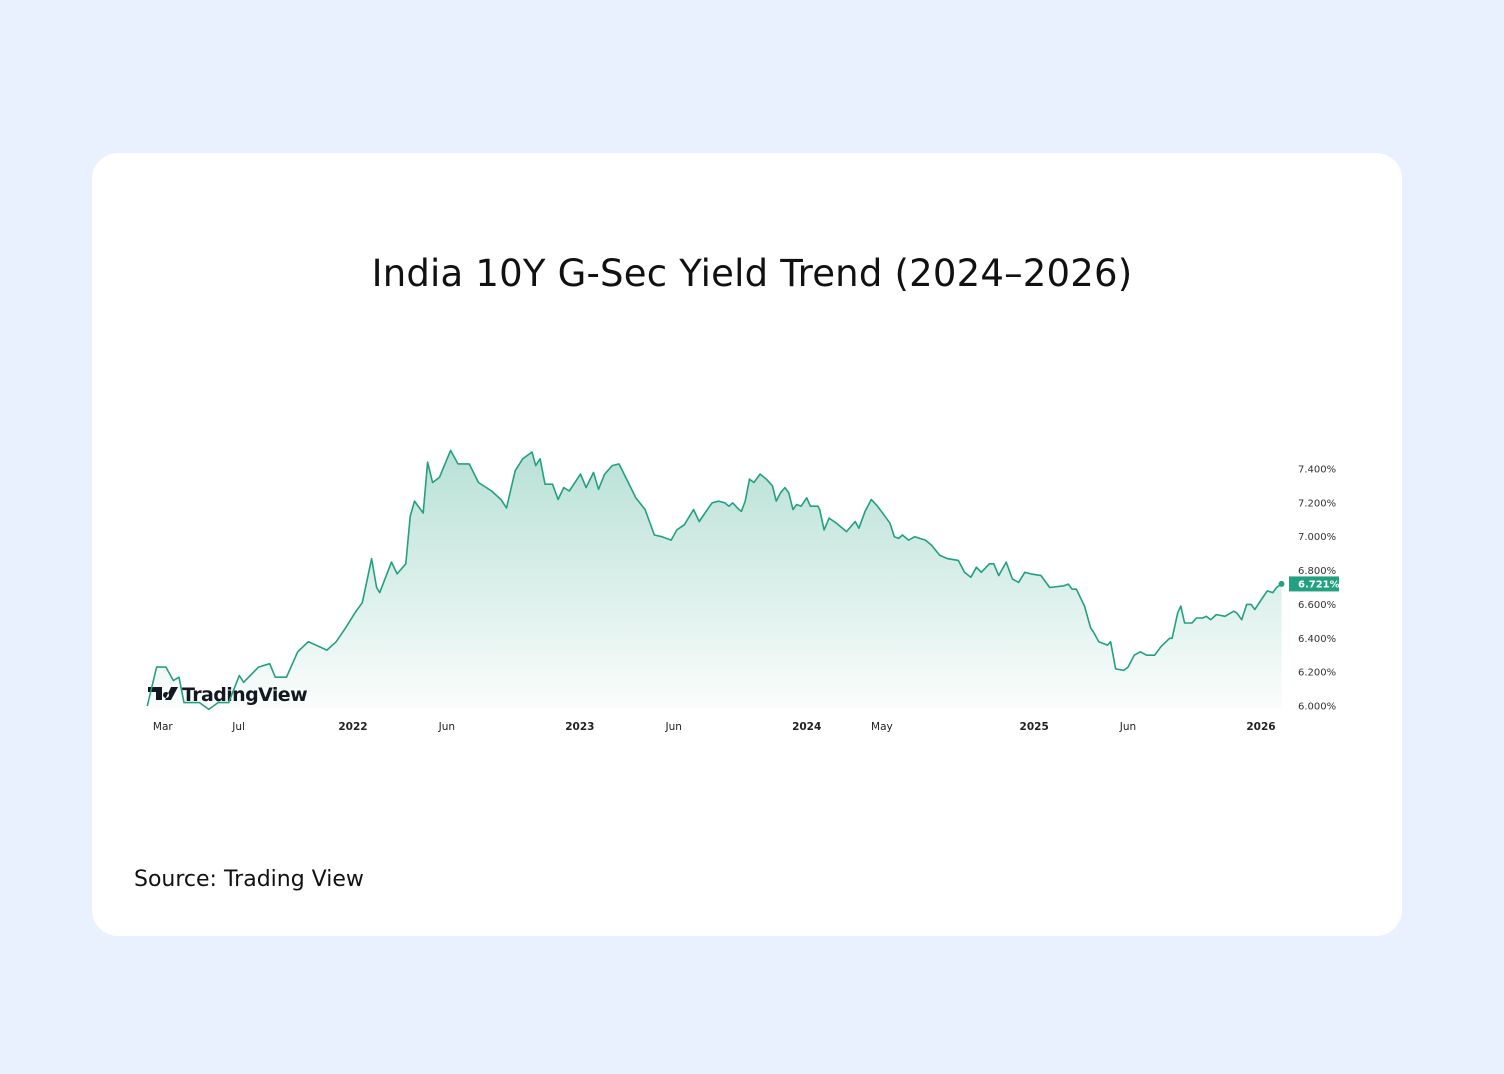 The height and width of the screenshot is (1074, 1504). Describe the element at coordinates (579, 727) in the screenshot. I see `x-tick-label: 2023` at that location.